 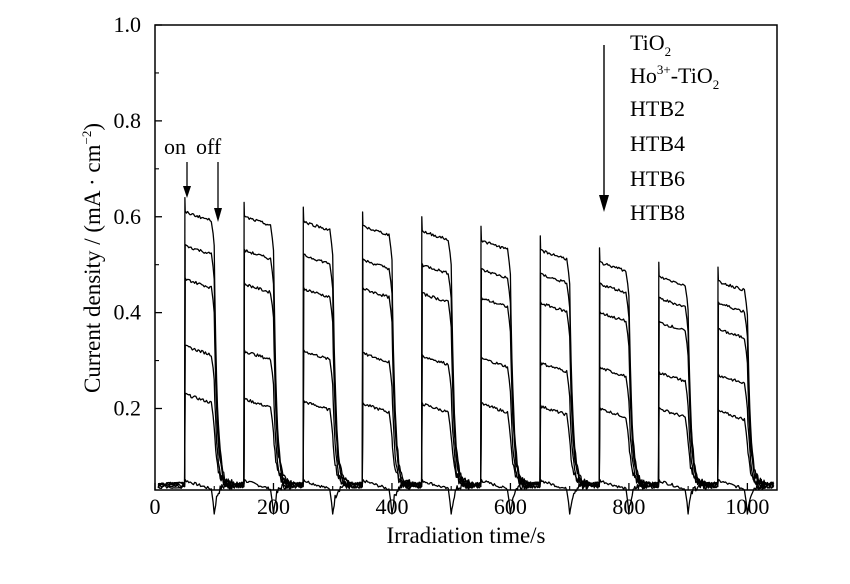 What do you see at coordinates (650, 44) in the screenshot?
I see `legend-entry-tio2: TiO2` at bounding box center [650, 44].